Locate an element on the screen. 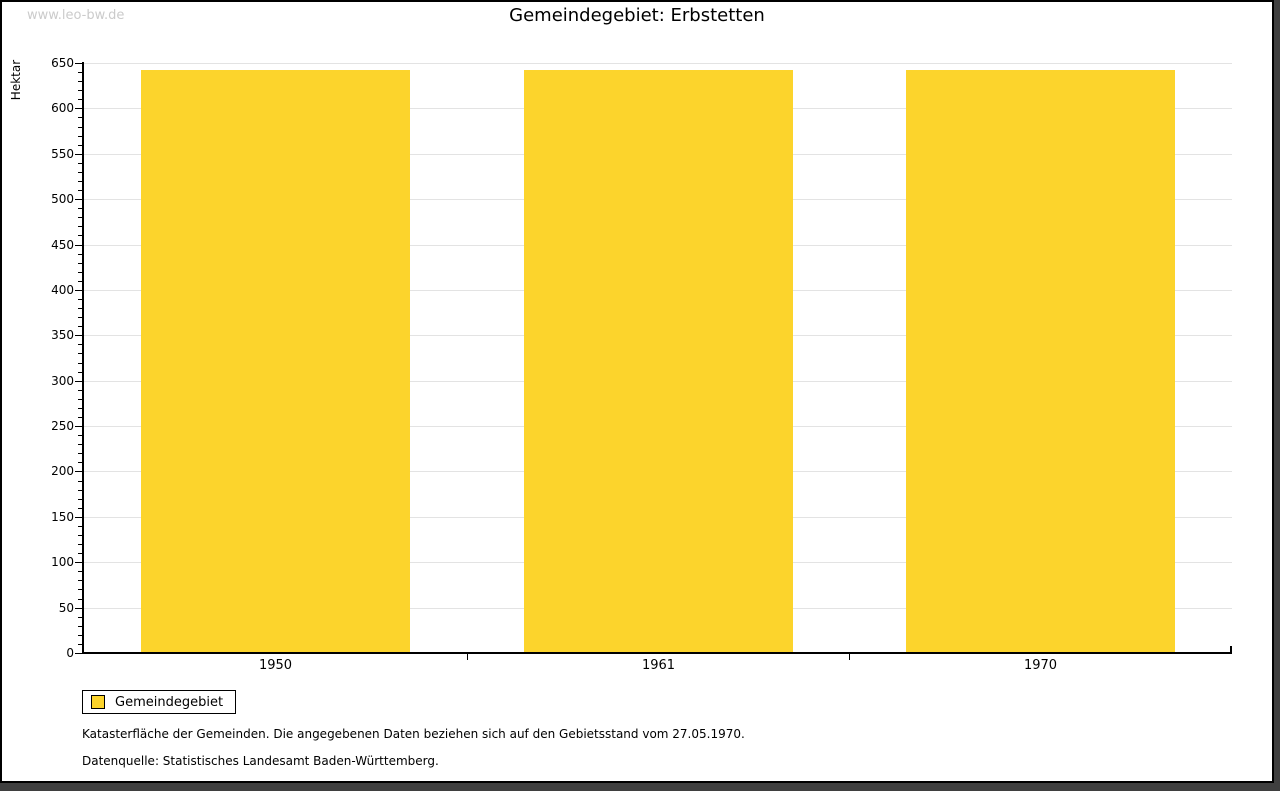 This screenshot has width=1280, height=791. y-tick-label: 0 is located at coordinates (70, 653).